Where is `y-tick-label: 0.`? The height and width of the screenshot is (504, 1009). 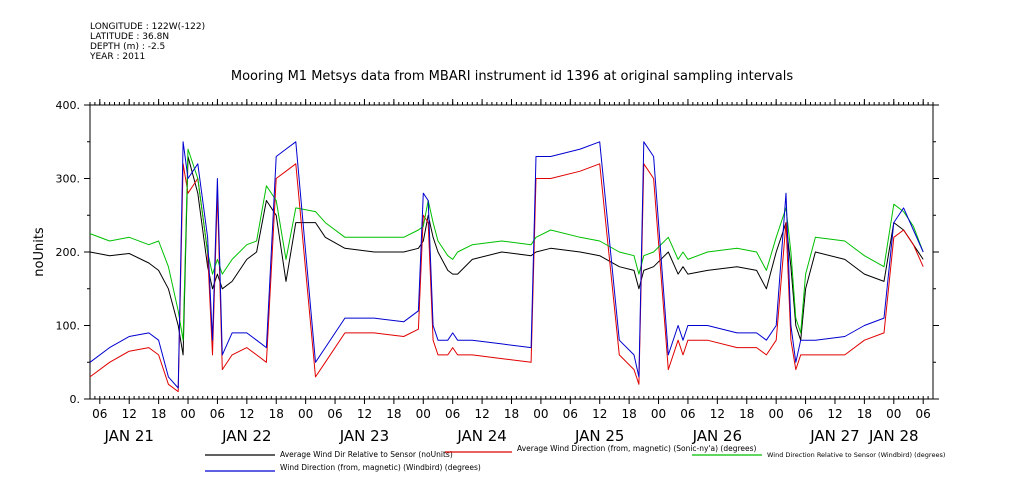 y-tick-label: 0. is located at coordinates (75, 399).